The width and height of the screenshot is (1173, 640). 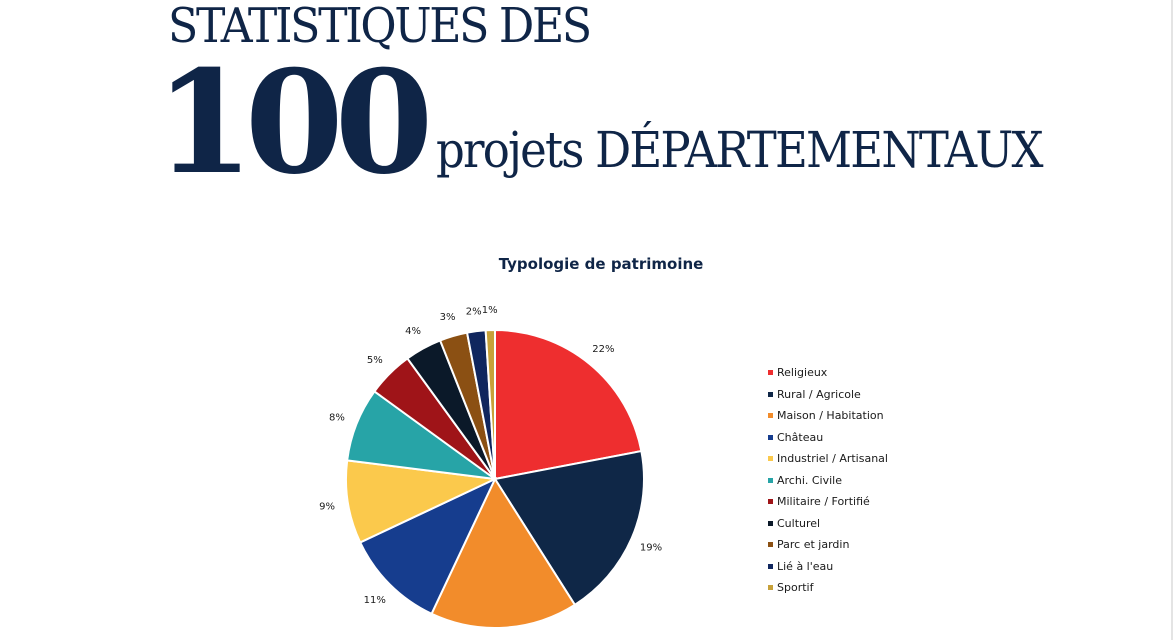 What do you see at coordinates (828, 588) in the screenshot?
I see `legend-item: Sportif` at bounding box center [828, 588].